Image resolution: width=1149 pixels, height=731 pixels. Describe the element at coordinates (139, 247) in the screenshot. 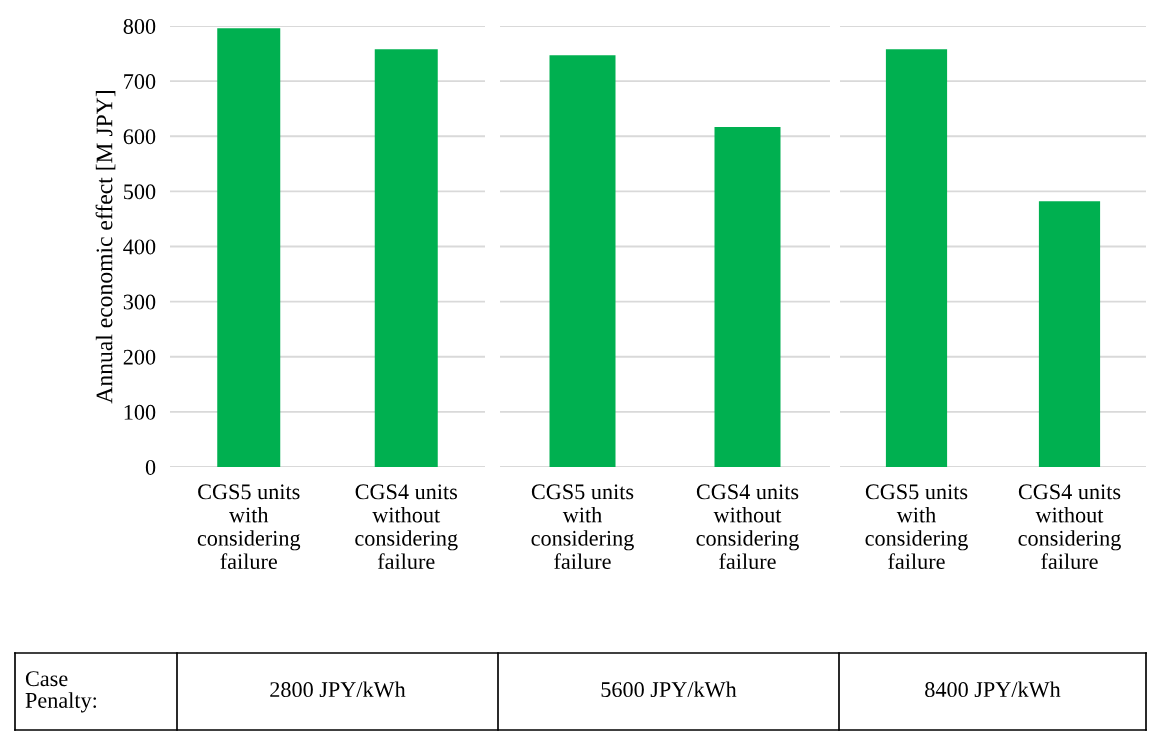

I see `y-tick-label: 400` at that location.